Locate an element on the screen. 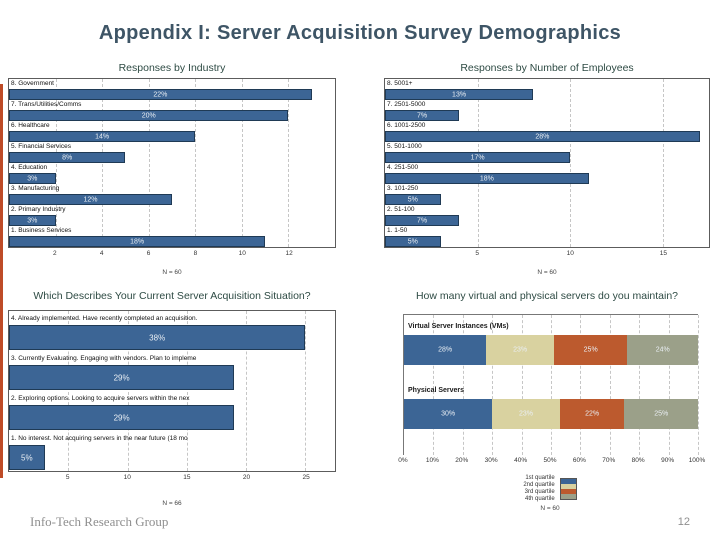 Image resolution: width=720 pixels, height=540 pixels. bar-row: 7. Trans/Utilities/Comms 20% is located at coordinates (172, 110).